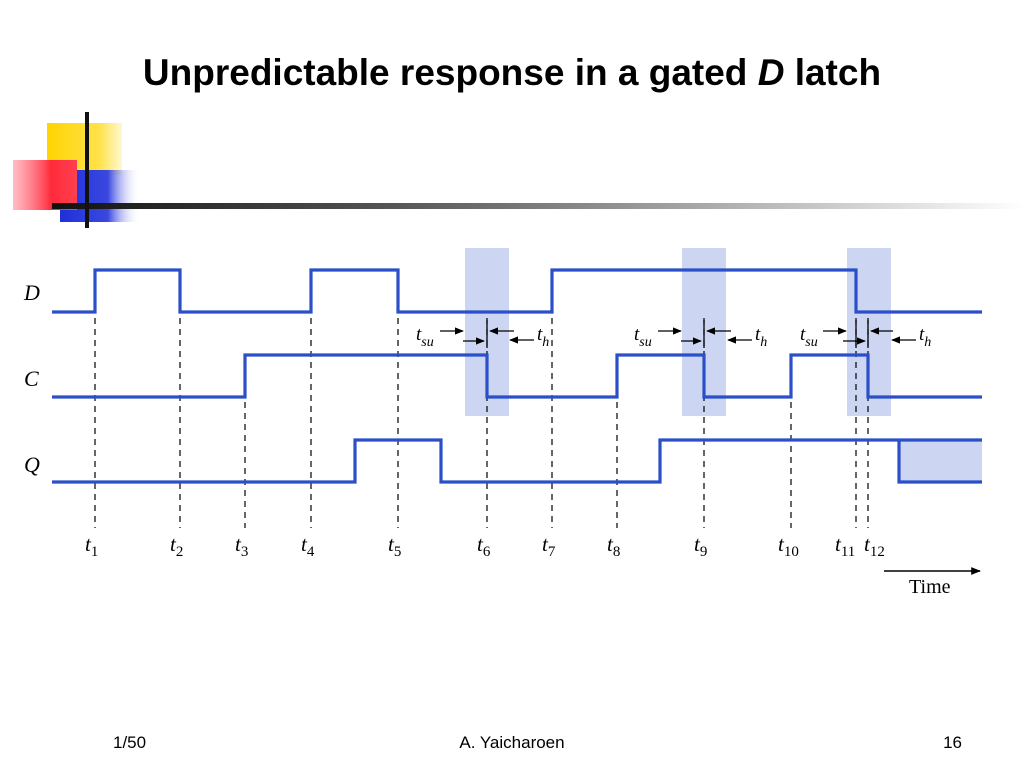 The height and width of the screenshot is (768, 1024). What do you see at coordinates (91, 546) in the screenshot?
I see `time-label-t1: t1` at bounding box center [91, 546].